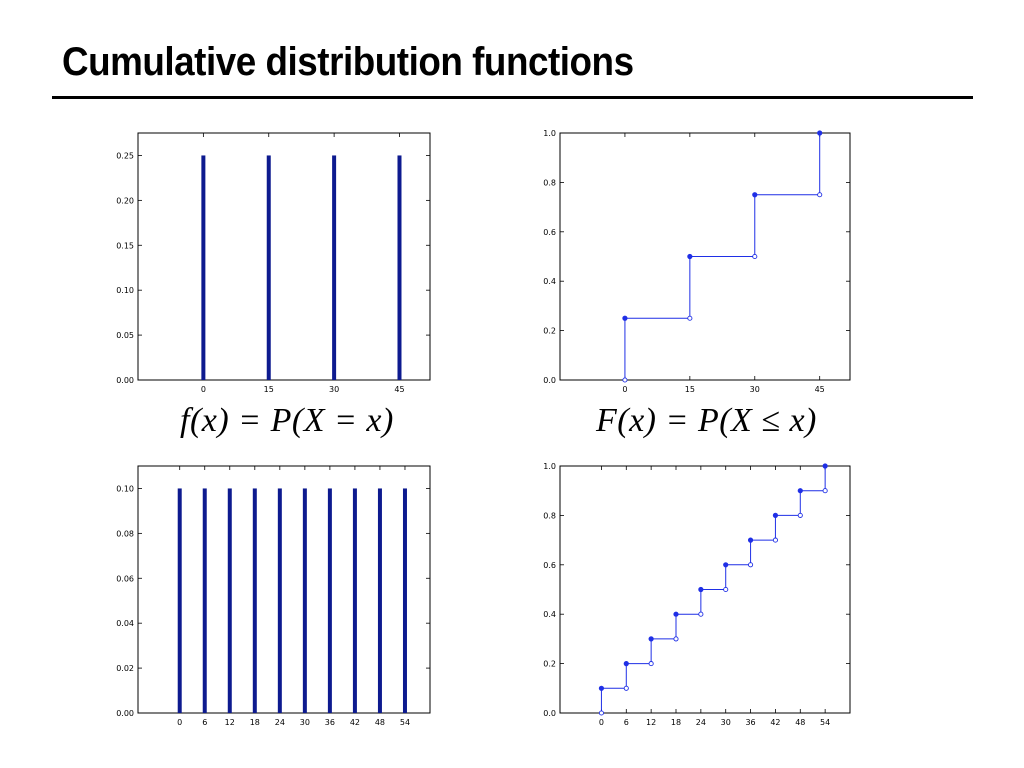  I want to click on y-tick-label: 0.05, so click(125, 335).